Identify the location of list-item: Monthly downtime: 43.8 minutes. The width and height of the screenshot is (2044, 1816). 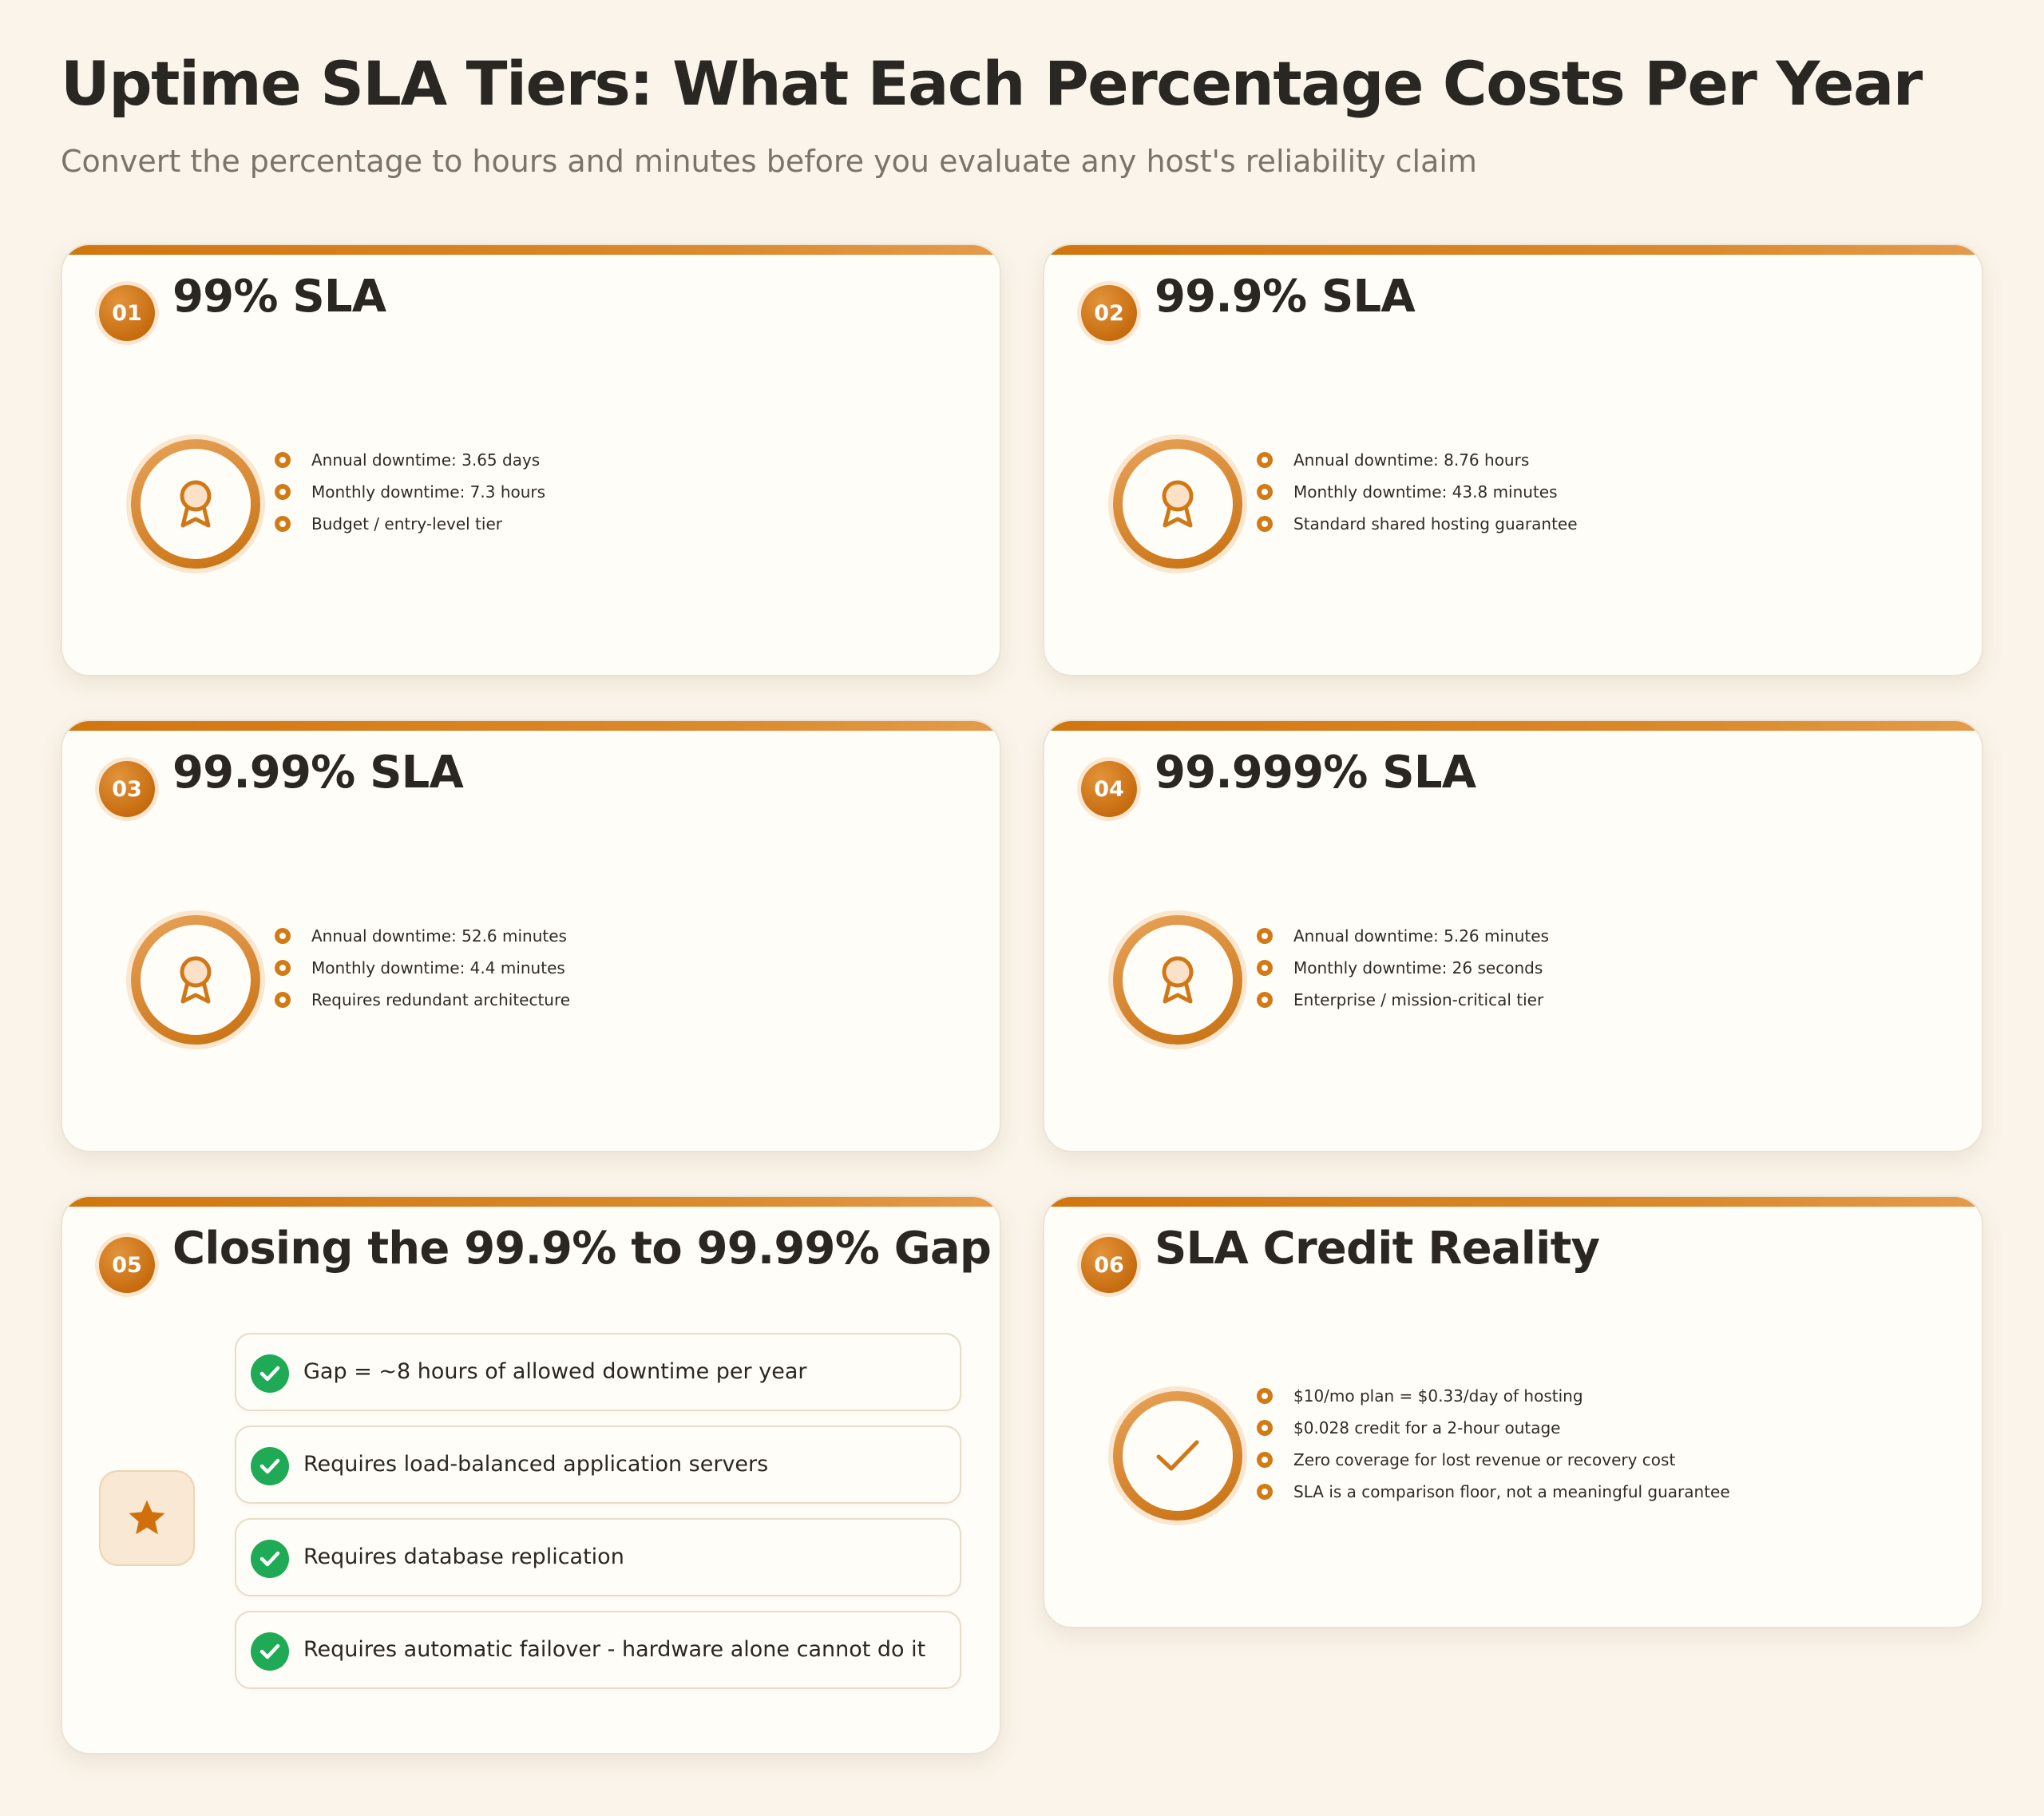
(1417, 492).